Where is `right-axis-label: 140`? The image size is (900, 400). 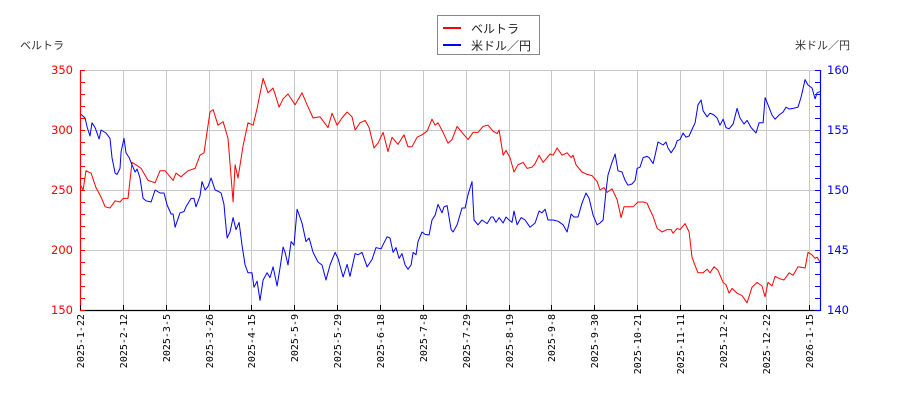 right-axis-label: 140 is located at coordinates (838, 310).